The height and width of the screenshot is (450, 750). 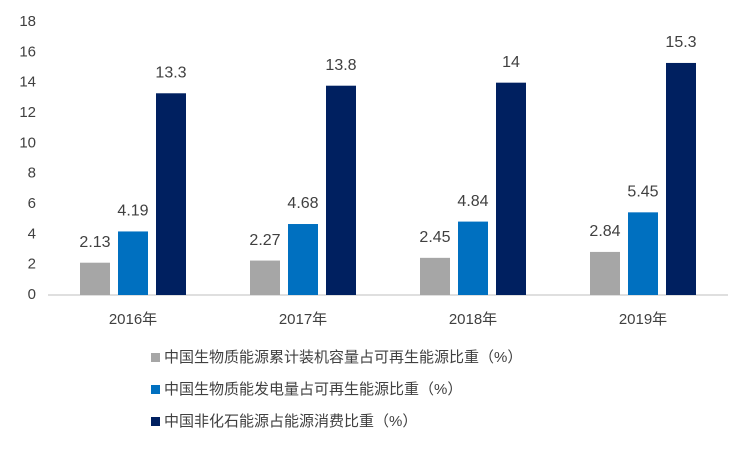 What do you see at coordinates (340, 65) in the screenshot?
I see `data-label: 13.8` at bounding box center [340, 65].